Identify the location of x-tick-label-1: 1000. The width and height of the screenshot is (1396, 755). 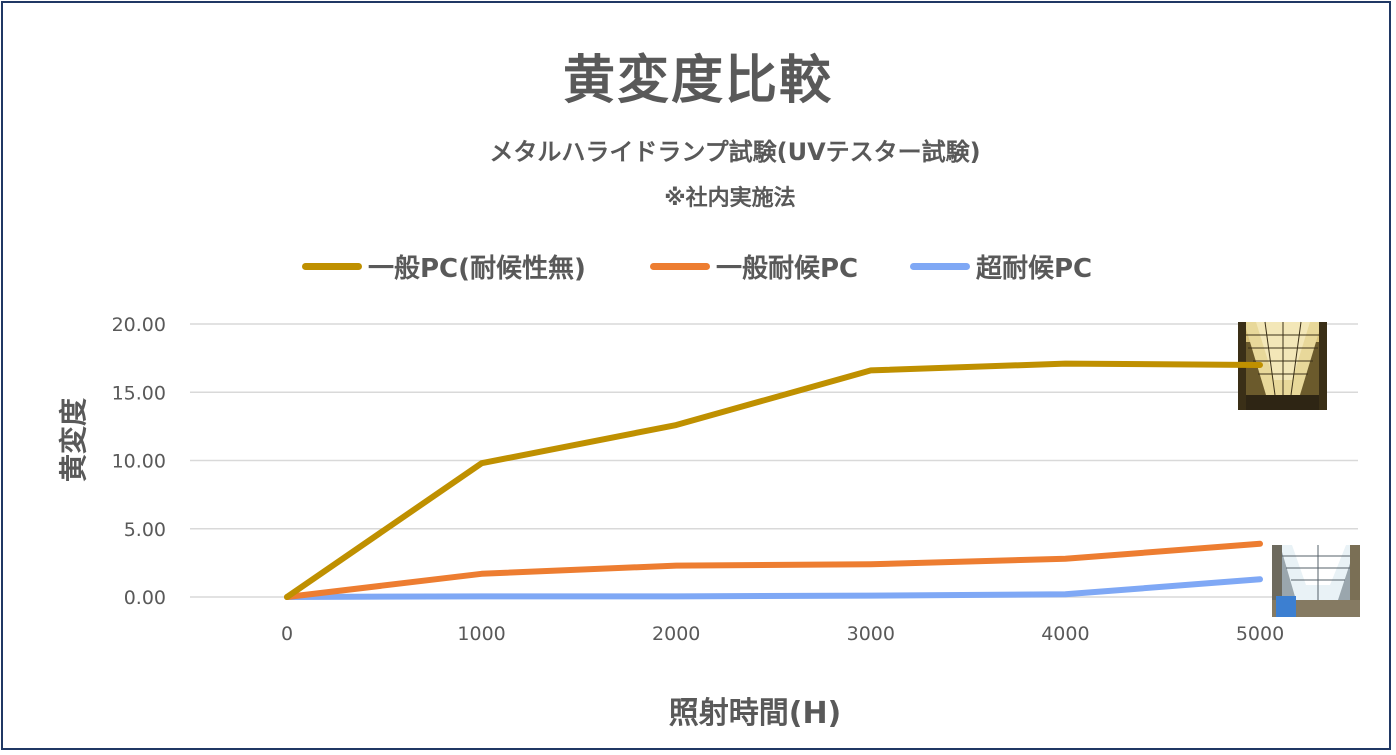
(481, 634).